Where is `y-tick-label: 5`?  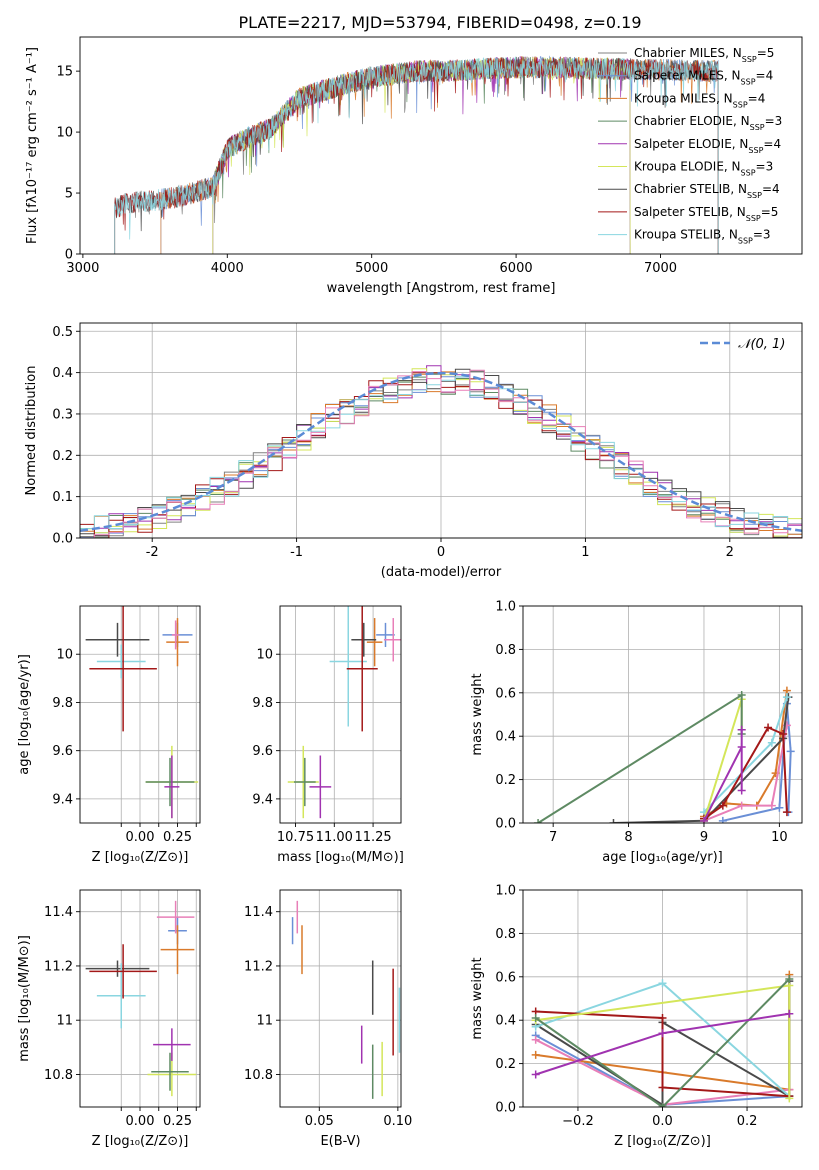 y-tick-label: 5 is located at coordinates (69, 194).